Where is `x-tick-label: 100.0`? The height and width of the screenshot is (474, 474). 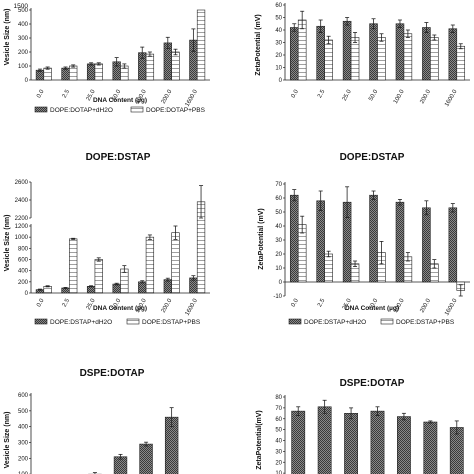 x-tick-label: 100.0 is located at coordinates (399, 96).